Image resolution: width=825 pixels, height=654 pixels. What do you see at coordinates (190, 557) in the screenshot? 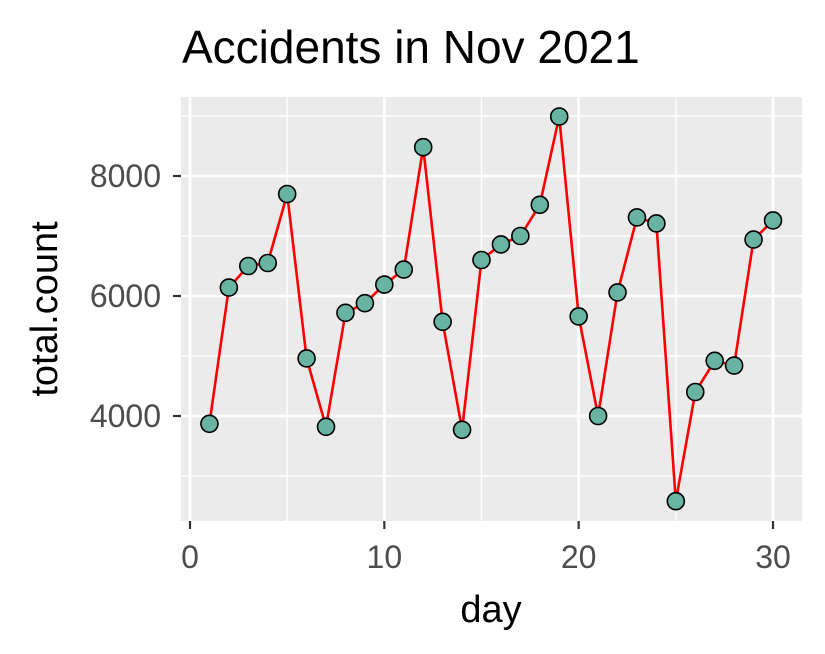
I see `x-tick-label: 0` at bounding box center [190, 557].